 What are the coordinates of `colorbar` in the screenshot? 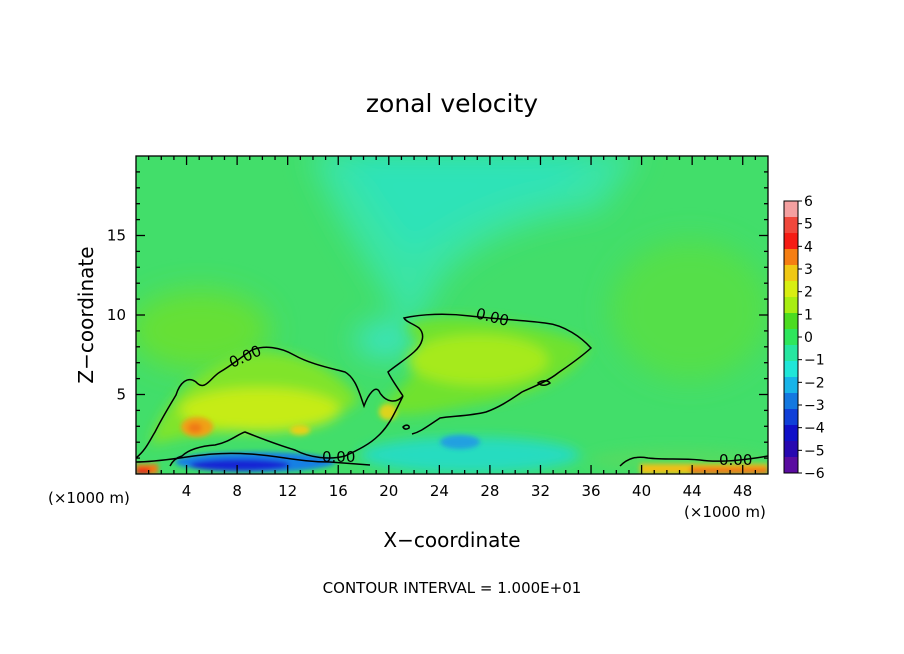 It's located at (792, 337).